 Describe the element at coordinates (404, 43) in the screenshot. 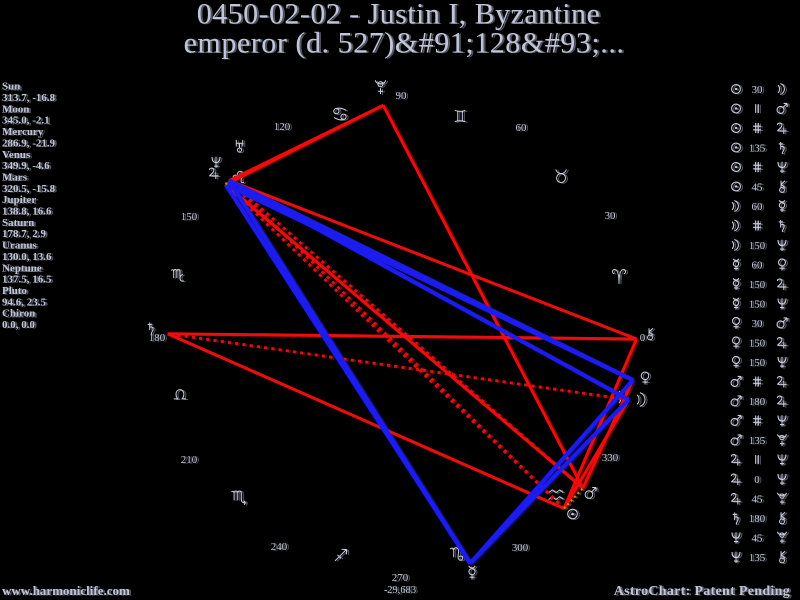

I see `svg-text: emperor (d. 527)&#91;128&#93;.` at that location.